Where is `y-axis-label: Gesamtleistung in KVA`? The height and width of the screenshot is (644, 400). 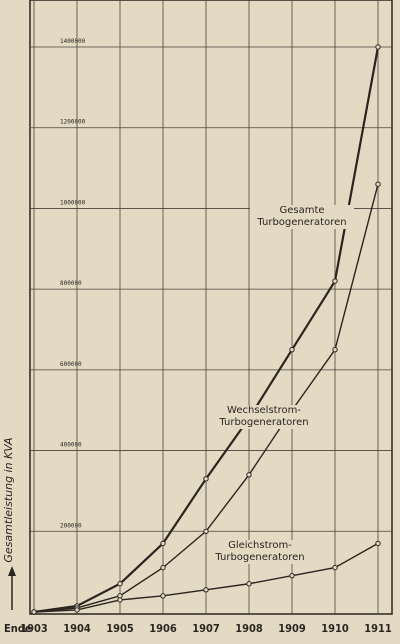 y-axis-label: Gesamtleistung in KVA is located at coordinates (8, 499).